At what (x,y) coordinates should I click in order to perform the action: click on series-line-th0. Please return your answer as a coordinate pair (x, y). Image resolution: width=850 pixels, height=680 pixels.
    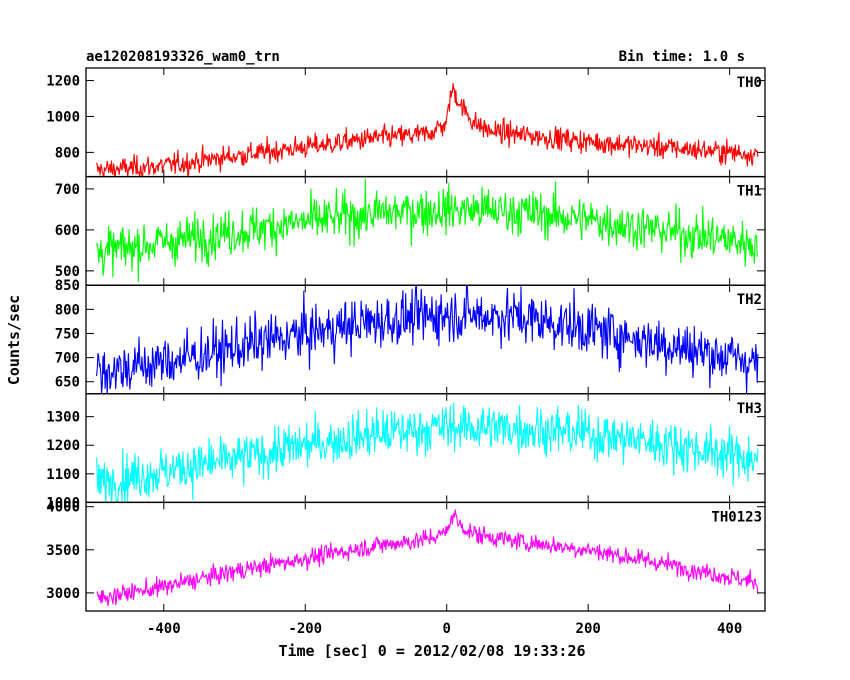
    Looking at the image, I should click on (427, 129).